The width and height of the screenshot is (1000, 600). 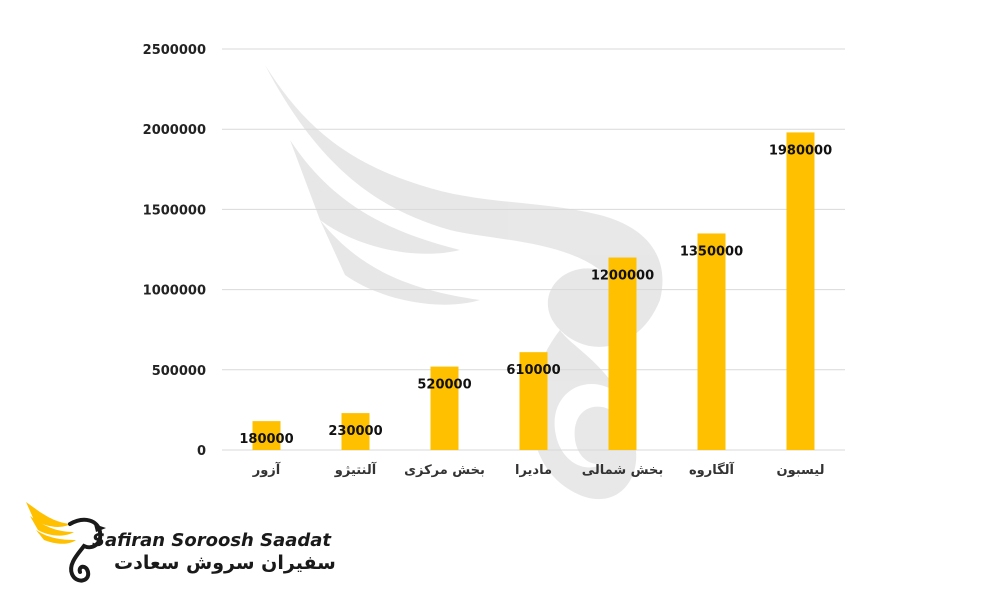 What do you see at coordinates (201, 451) in the screenshot?
I see `y-tick-label: 0` at bounding box center [201, 451].